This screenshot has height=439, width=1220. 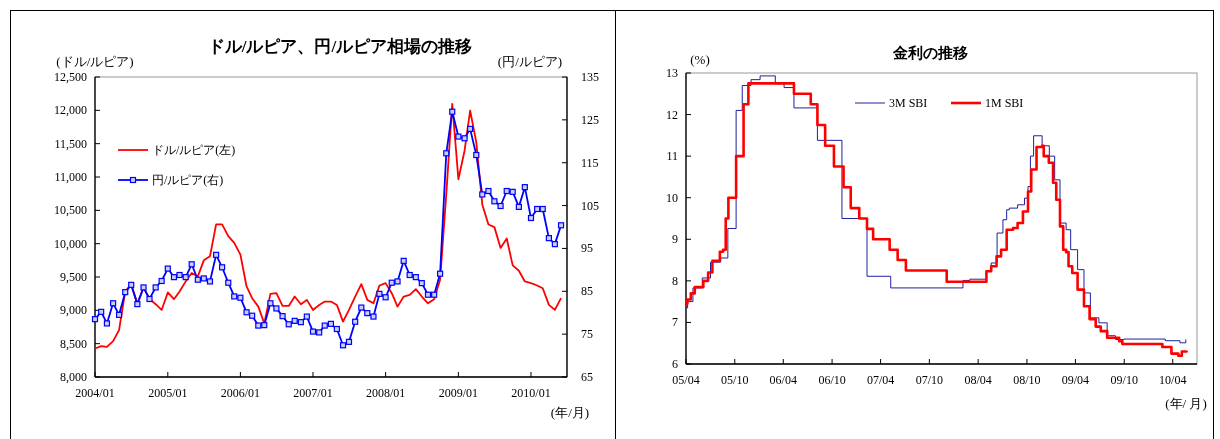 I want to click on x-tick-label: 2009/01, so click(x=458, y=393).